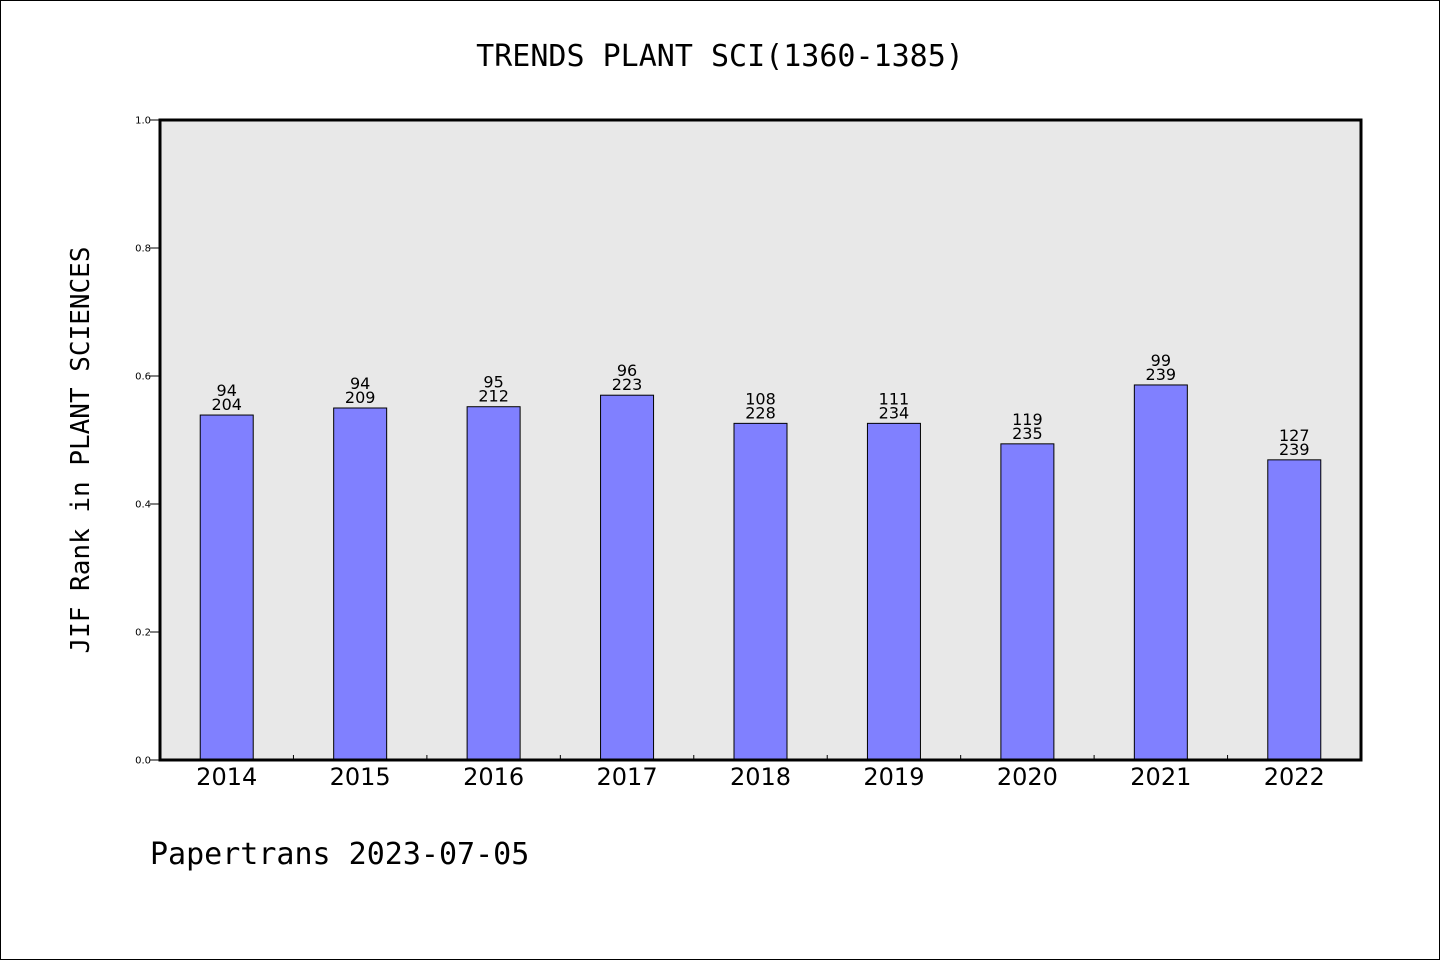  What do you see at coordinates (493, 583) in the screenshot?
I see `bar-2016` at bounding box center [493, 583].